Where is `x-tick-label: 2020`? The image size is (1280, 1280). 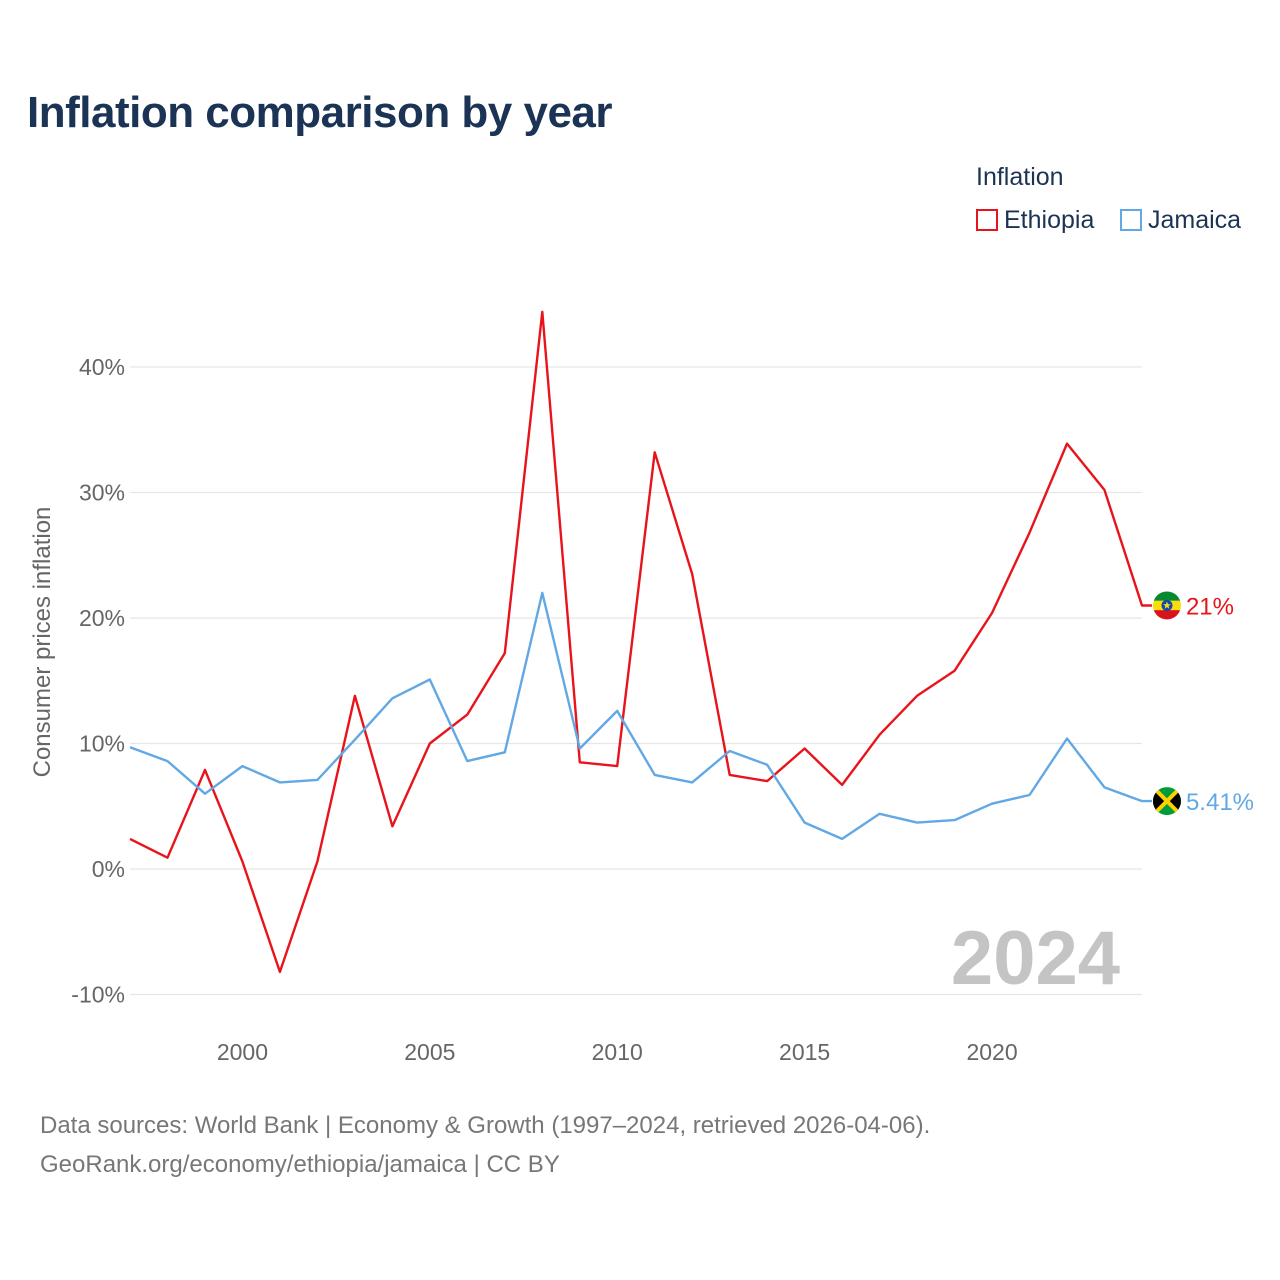 x-tick-label: 2020 is located at coordinates (991, 1052).